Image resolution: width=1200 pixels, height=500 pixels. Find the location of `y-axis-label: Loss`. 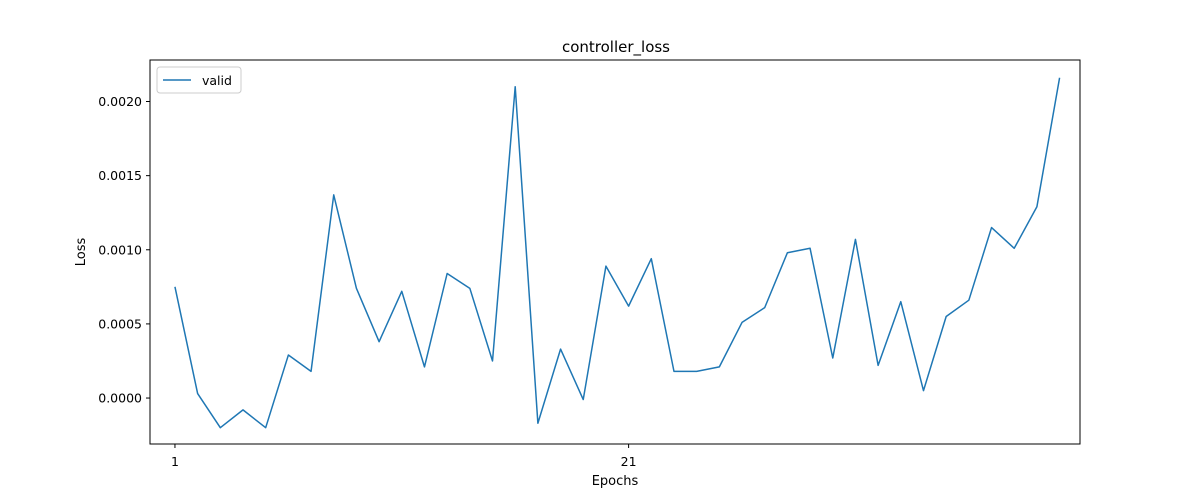

y-axis-label: Loss is located at coordinates (81, 252).